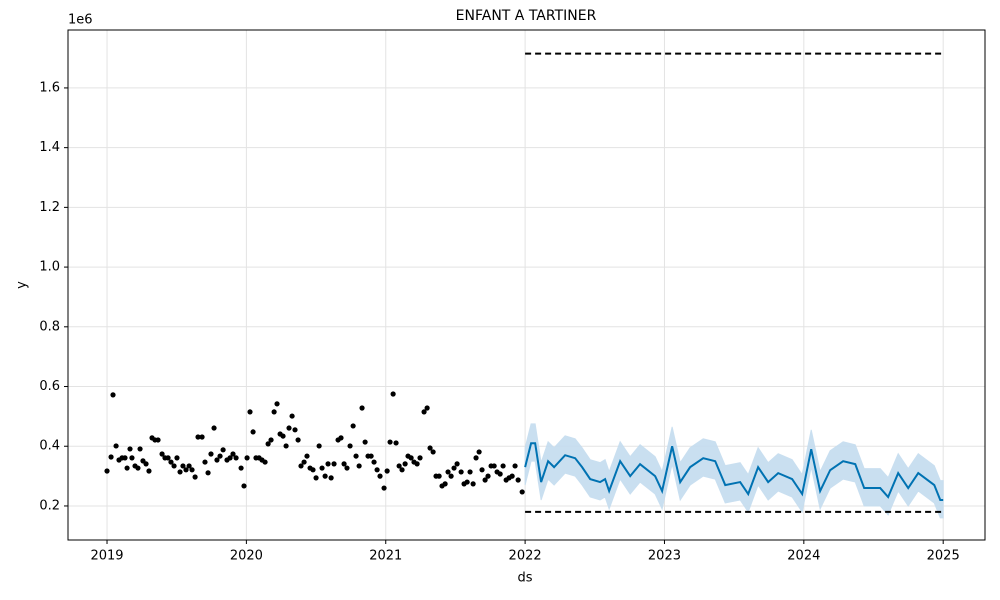  What do you see at coordinates (106, 556) in the screenshot?
I see `x-tick-label: 2019` at bounding box center [106, 556].